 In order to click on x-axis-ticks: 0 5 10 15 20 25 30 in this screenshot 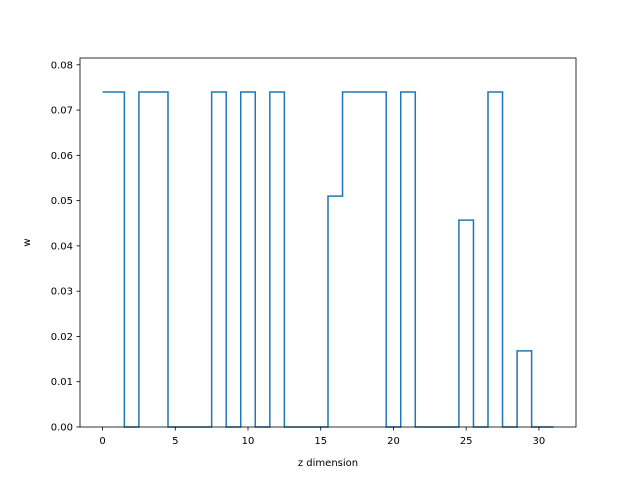, I will do `click(322, 437)`.